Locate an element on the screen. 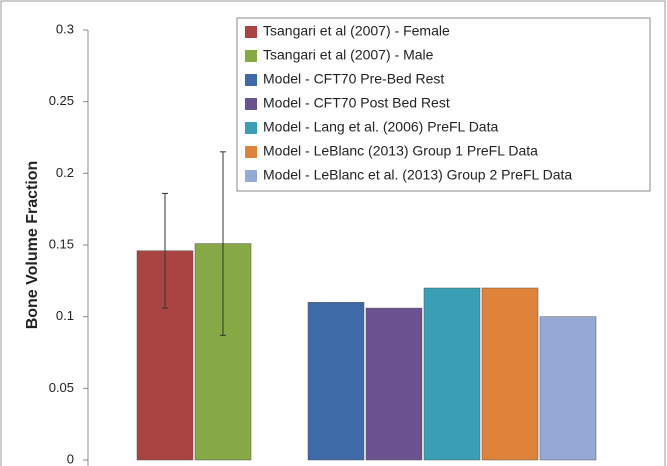  y-tick-label: 0.3 is located at coordinates (65, 28).